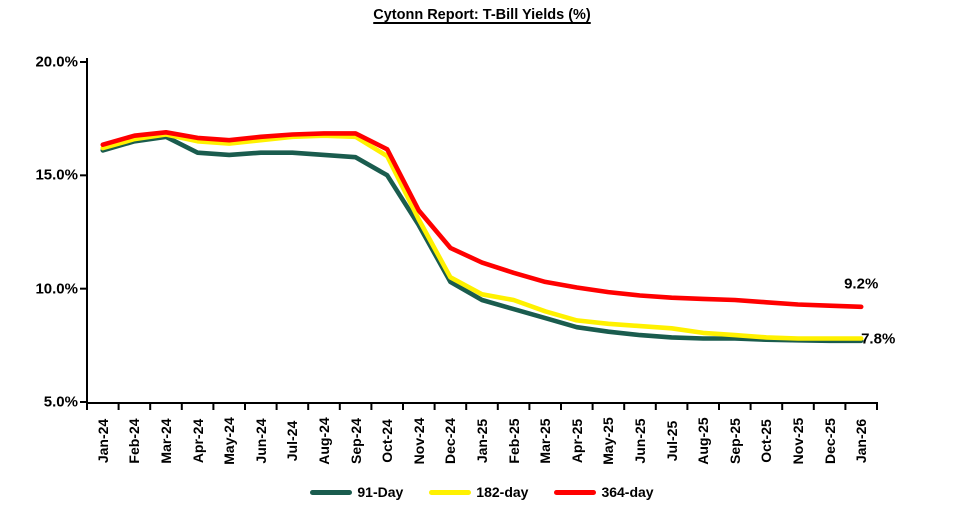  I want to click on y-axis-label: 5.0%, so click(60, 402).